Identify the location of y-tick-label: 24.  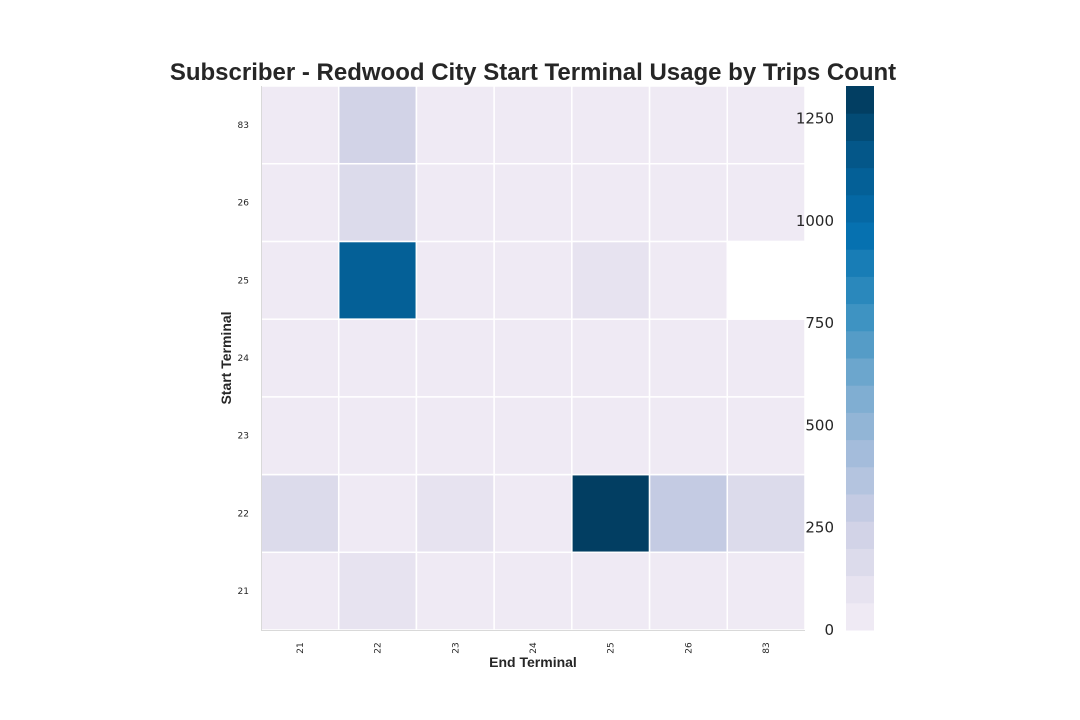
(244, 359).